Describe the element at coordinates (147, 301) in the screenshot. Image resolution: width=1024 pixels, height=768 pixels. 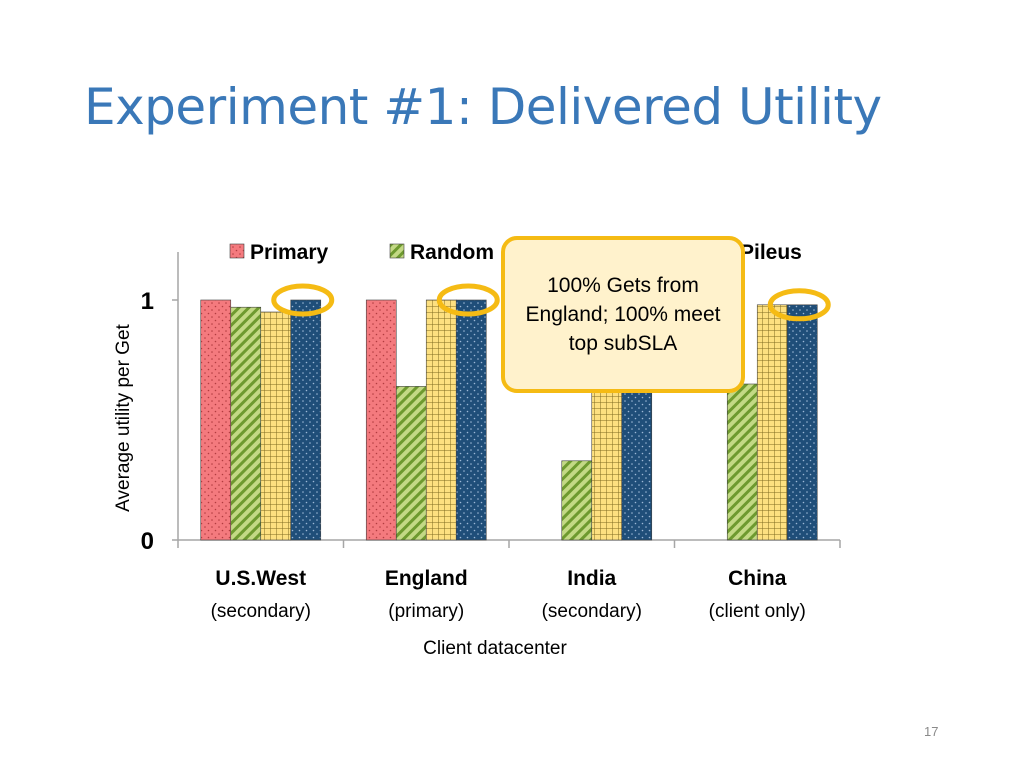
I see `y-tick-label: 1` at that location.